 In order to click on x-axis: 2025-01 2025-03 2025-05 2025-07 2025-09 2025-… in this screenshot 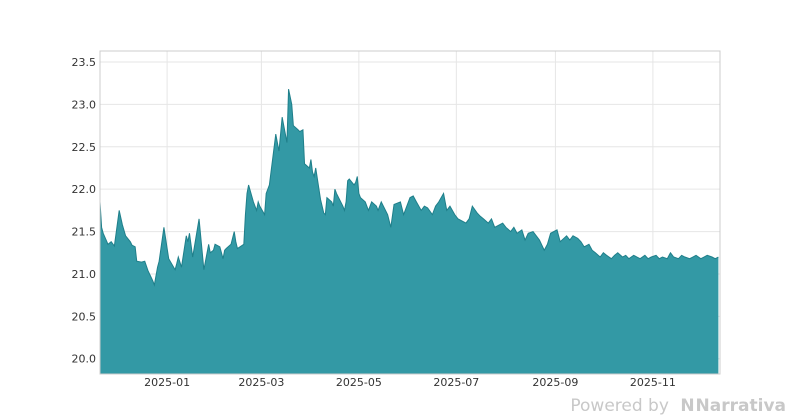, I will do `click(410, 382)`.